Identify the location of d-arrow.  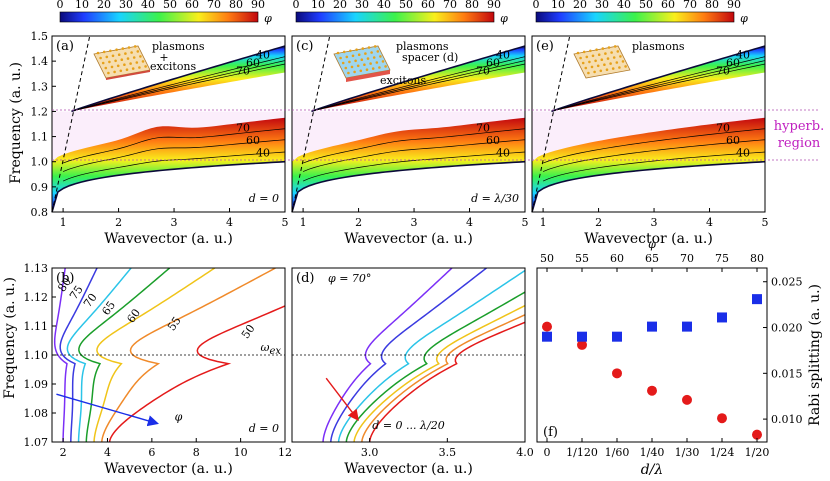
(342, 399).